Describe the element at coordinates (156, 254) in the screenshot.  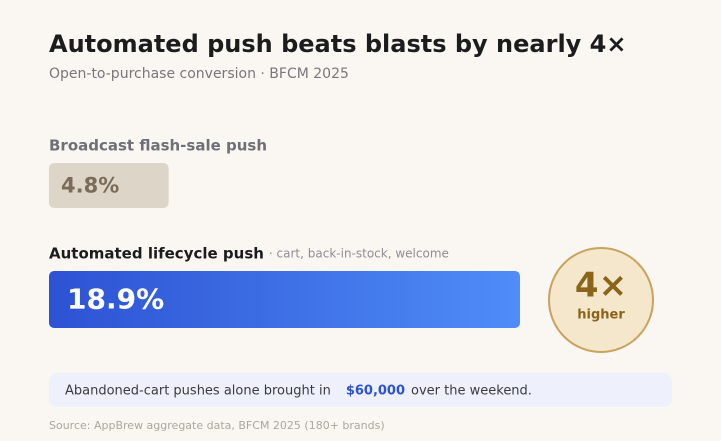
I see `category-label: Automated lifecycle push` at that location.